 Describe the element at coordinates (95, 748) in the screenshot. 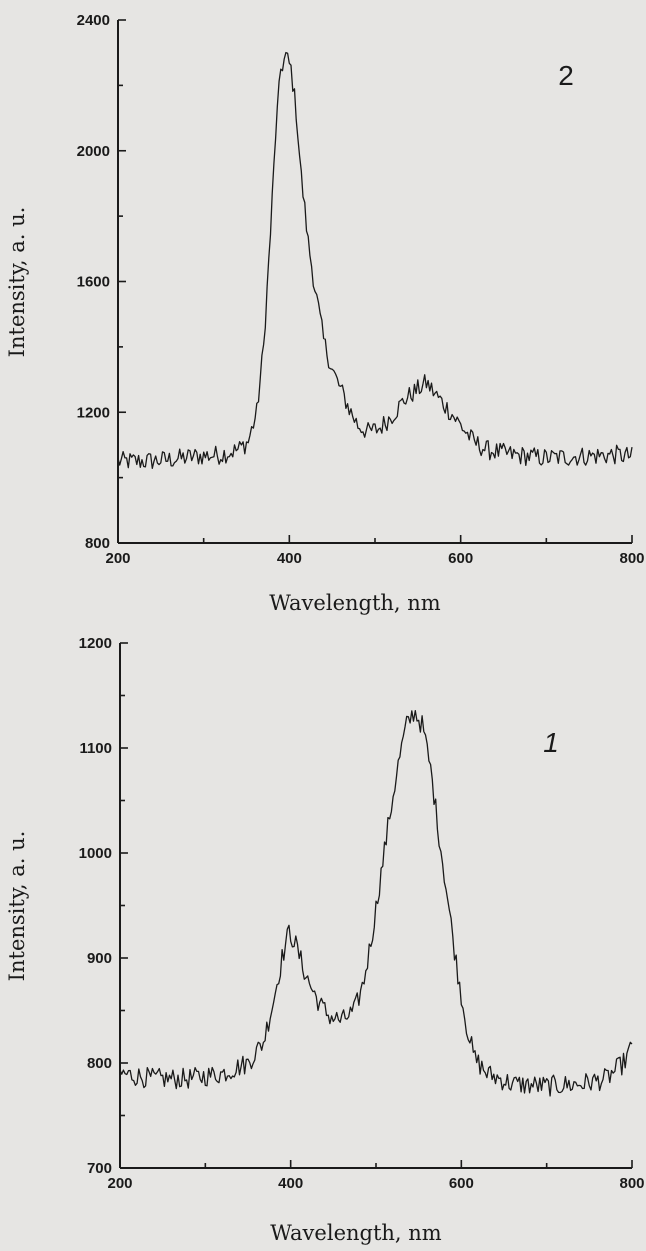

I see `y-tick-label: 1100` at that location.